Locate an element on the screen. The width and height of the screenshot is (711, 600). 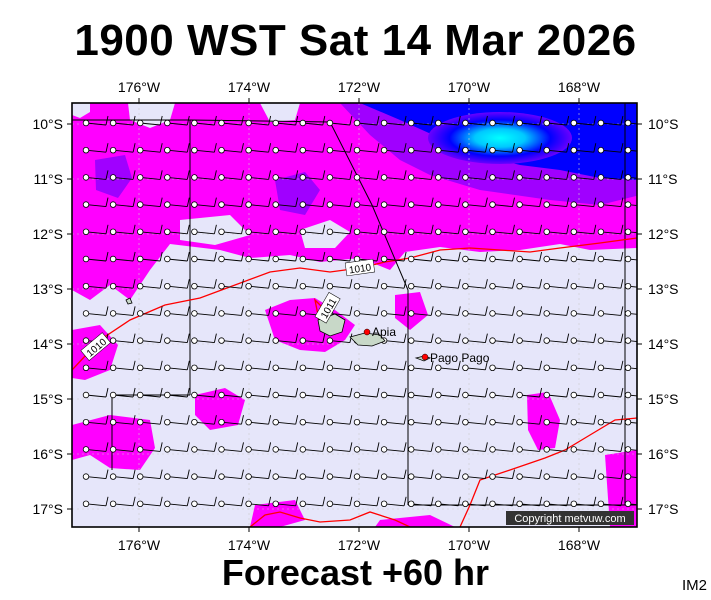
apia-marker is located at coordinates (367, 332).